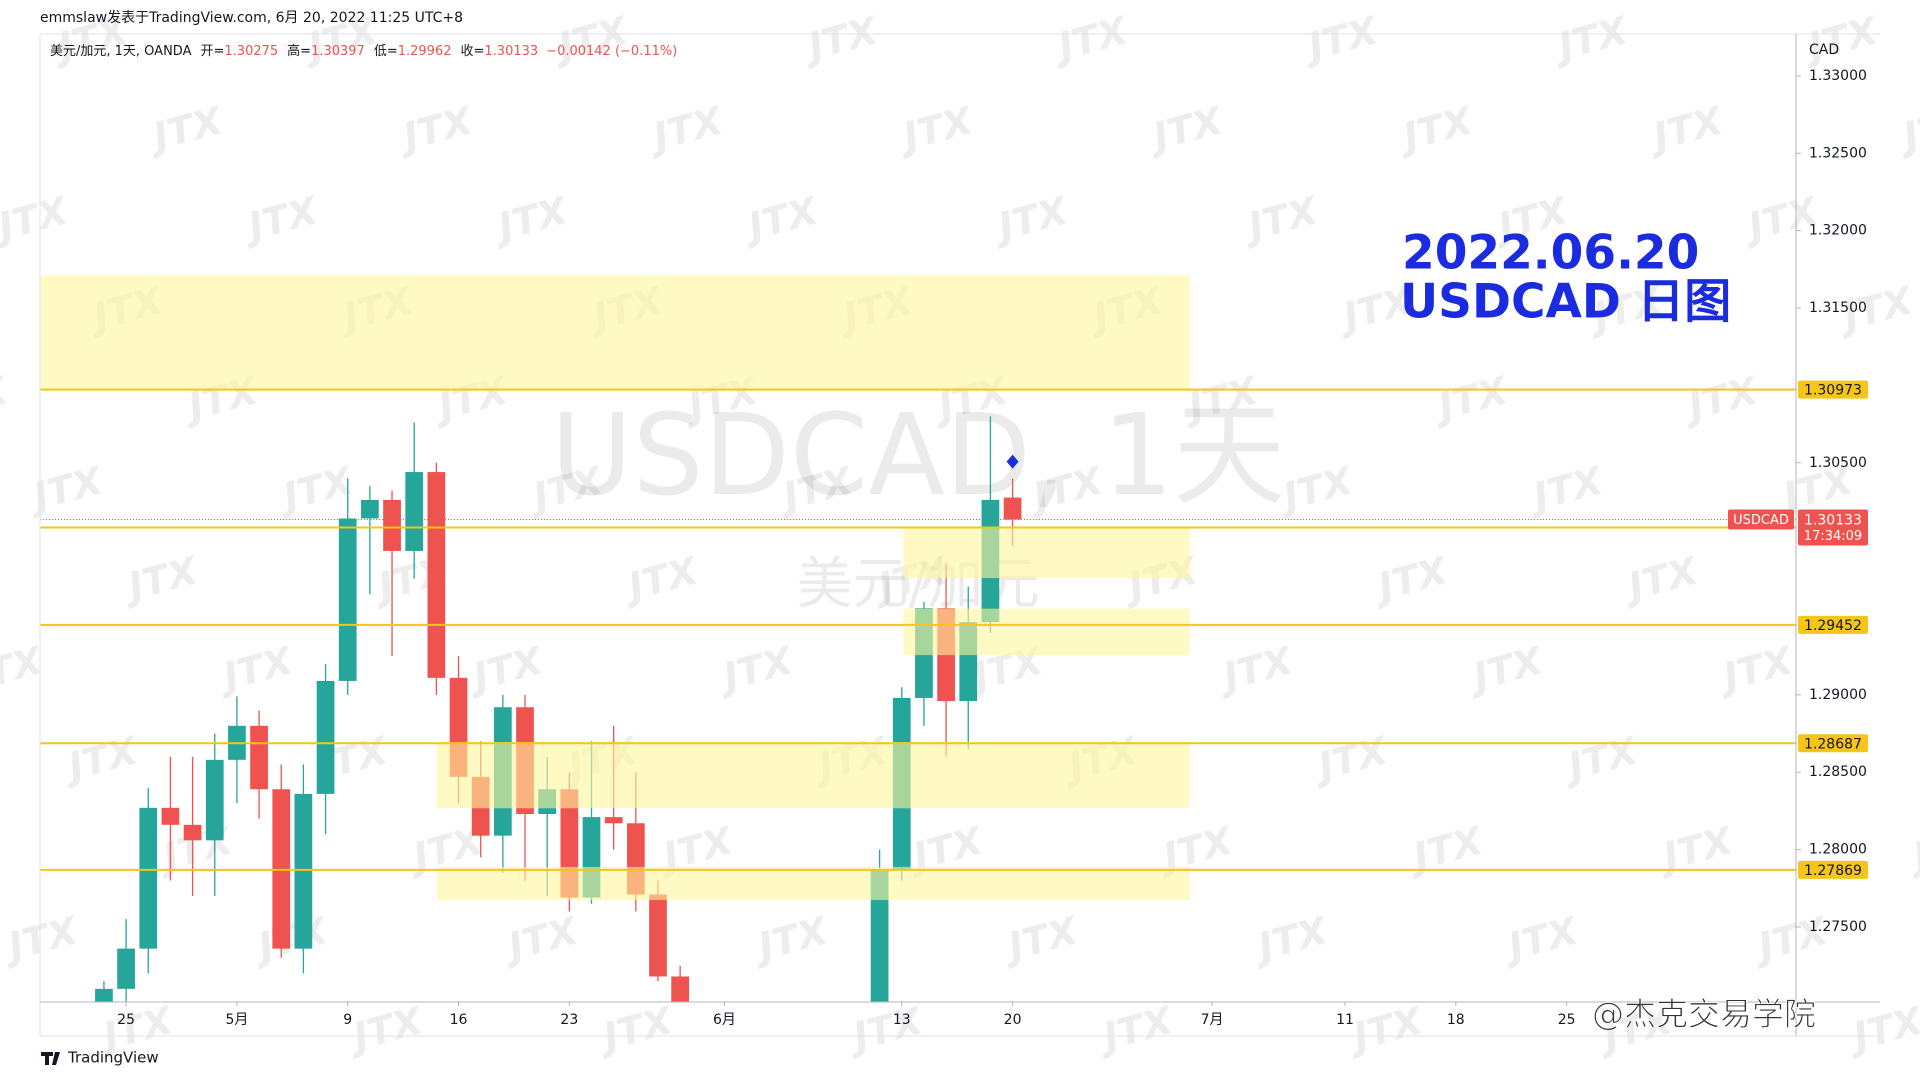 Image resolution: width=1920 pixels, height=1080 pixels. Describe the element at coordinates (50, 1058) in the screenshot. I see `logo-mark` at that location.